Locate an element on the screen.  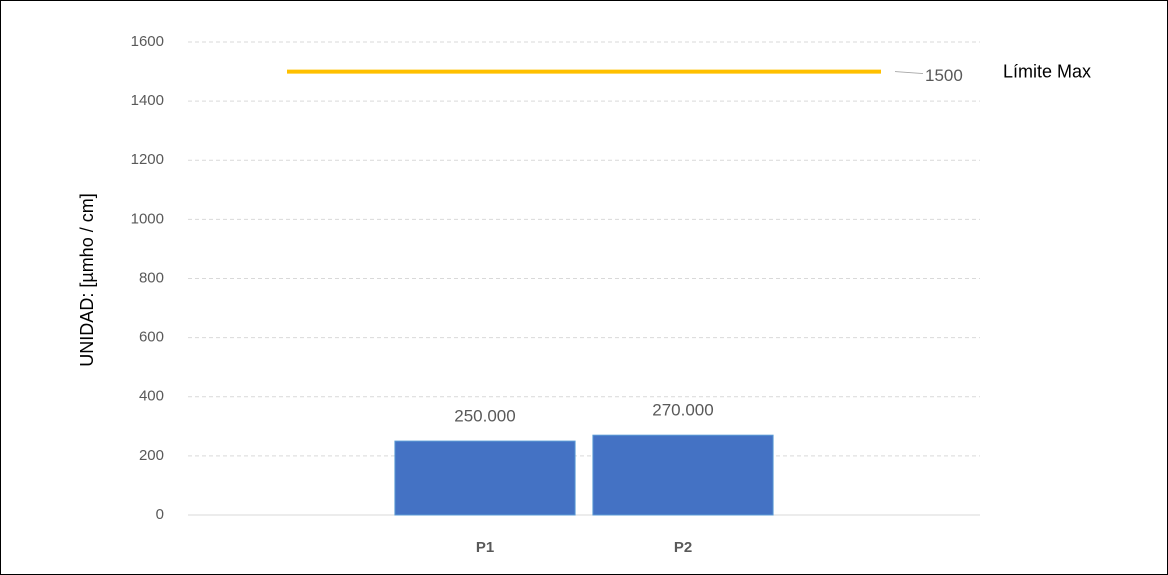
y-tick-label: 1600 is located at coordinates (147, 41).